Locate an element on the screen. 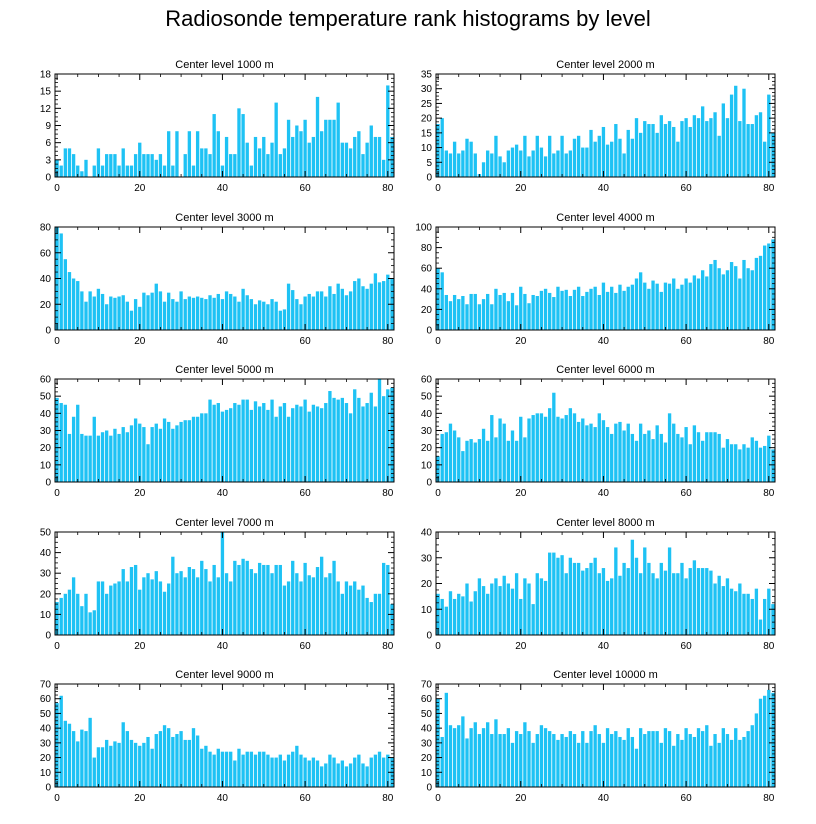 The height and width of the screenshot is (824, 816). panel-title: Center level 9000 m is located at coordinates (224, 675).